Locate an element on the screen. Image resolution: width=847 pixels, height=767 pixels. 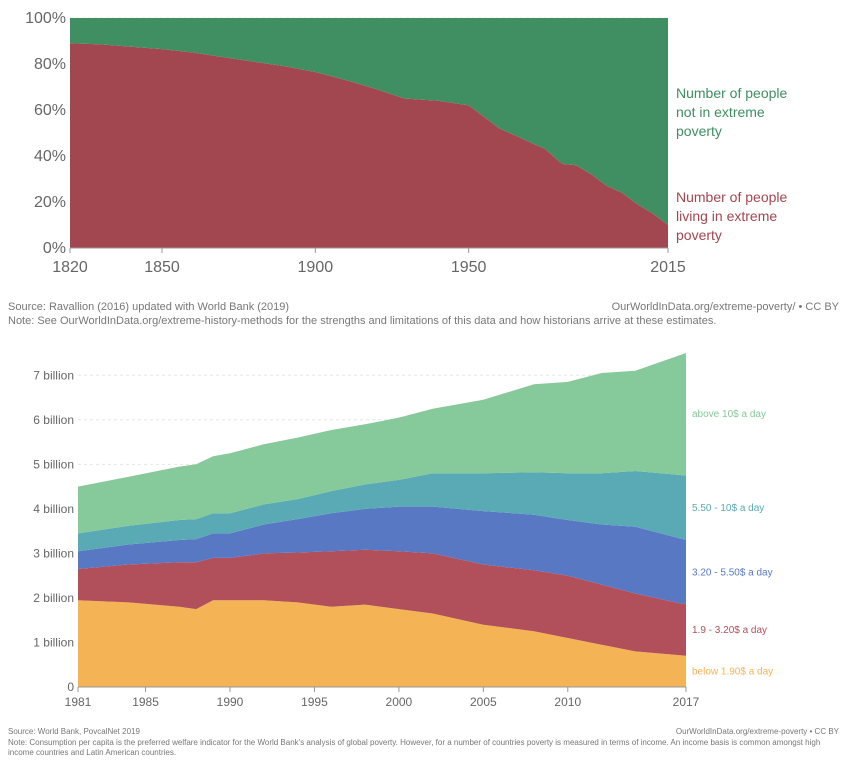
area-below-1-90-a-day is located at coordinates (382, 643).